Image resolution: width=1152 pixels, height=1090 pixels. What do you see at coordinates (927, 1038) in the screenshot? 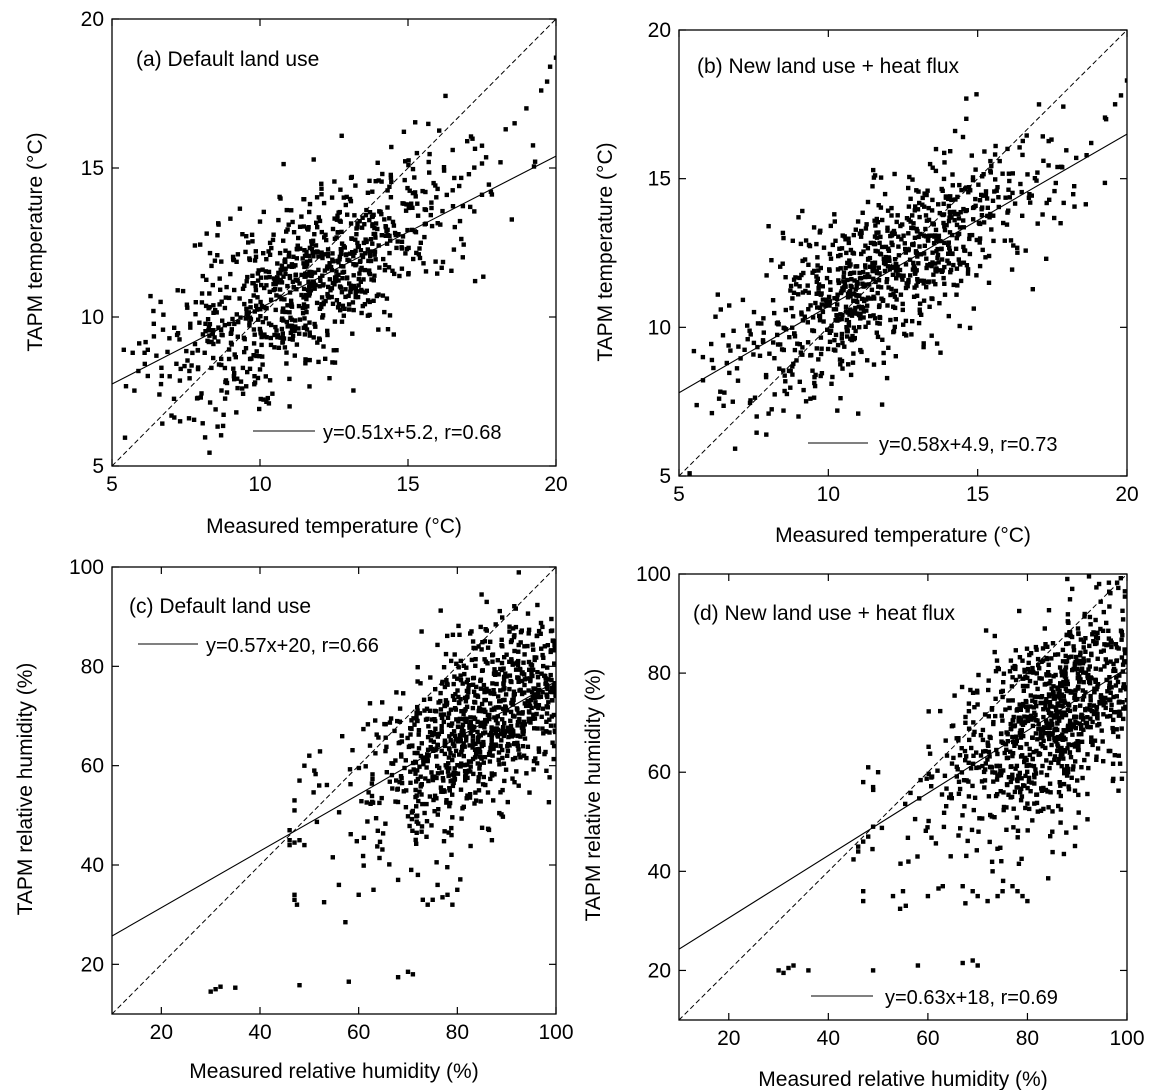
I see `x-tick-label: 60` at bounding box center [927, 1038].